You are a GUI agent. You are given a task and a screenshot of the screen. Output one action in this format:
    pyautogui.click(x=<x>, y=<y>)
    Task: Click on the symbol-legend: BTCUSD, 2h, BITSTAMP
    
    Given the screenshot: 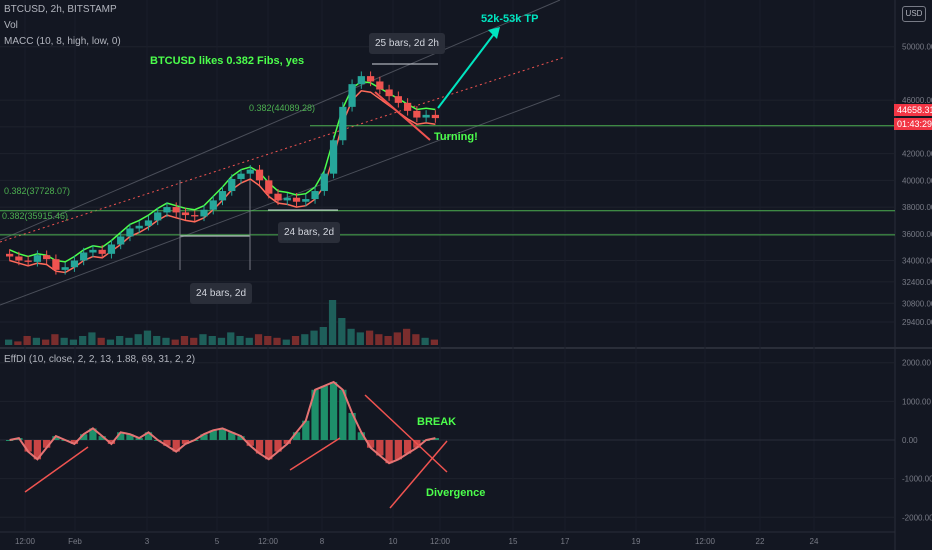 What is the action you would take?
    pyautogui.click(x=60, y=9)
    